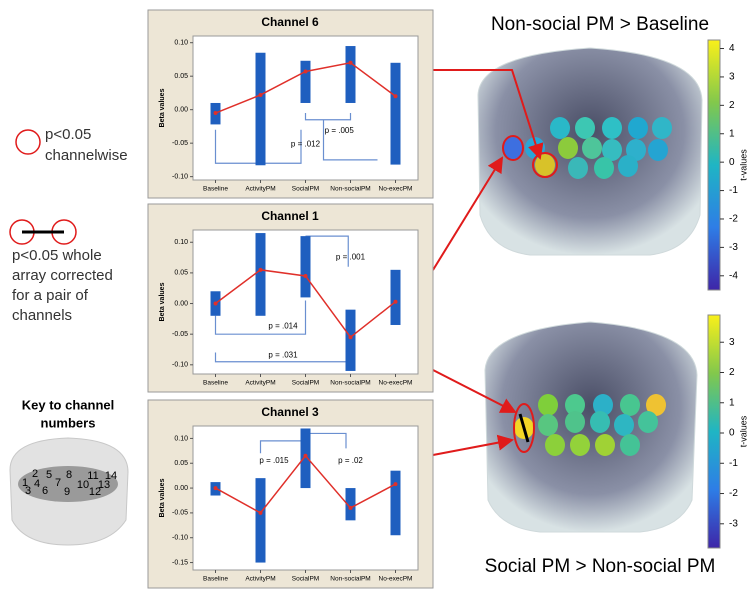 The height and width of the screenshot is (597, 750). Describe the element at coordinates (274, 460) in the screenshot. I see `annotation: p = .015` at that location.